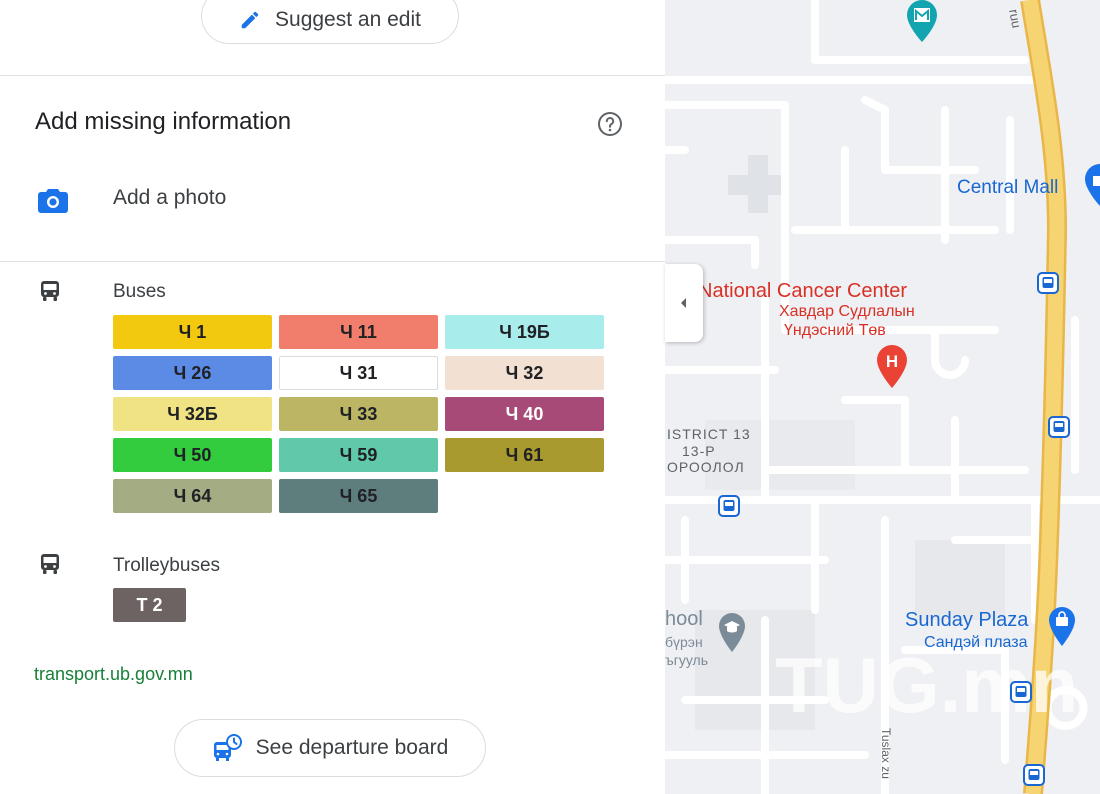 The height and width of the screenshot is (794, 1100). I want to click on pencil-icon, so click(250, 20).